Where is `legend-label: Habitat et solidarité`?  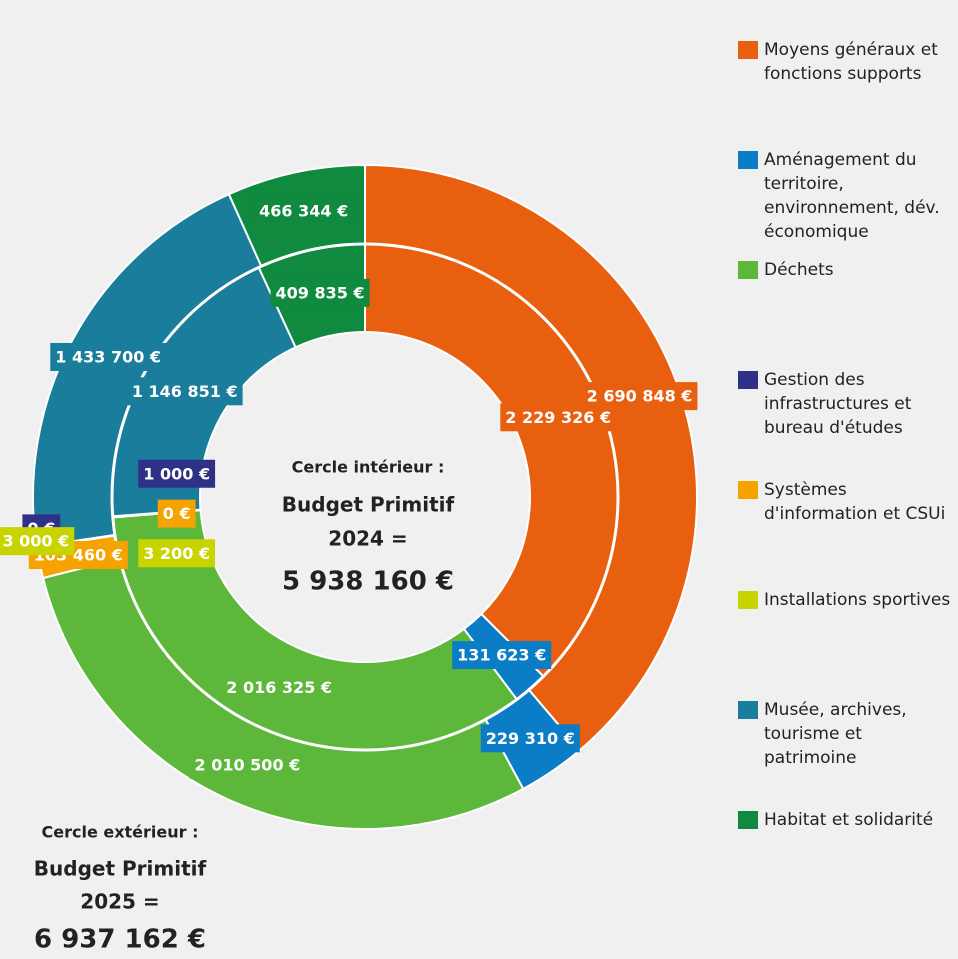 legend-label: Habitat et solidarité is located at coordinates (849, 820).